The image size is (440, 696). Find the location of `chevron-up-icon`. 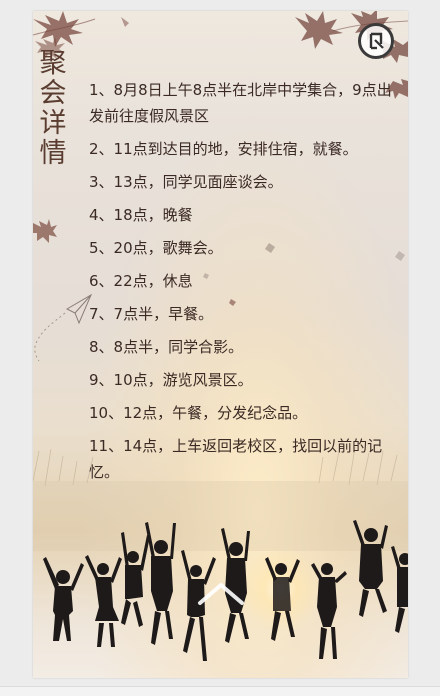

chevron-up-icon is located at coordinates (221, 593).